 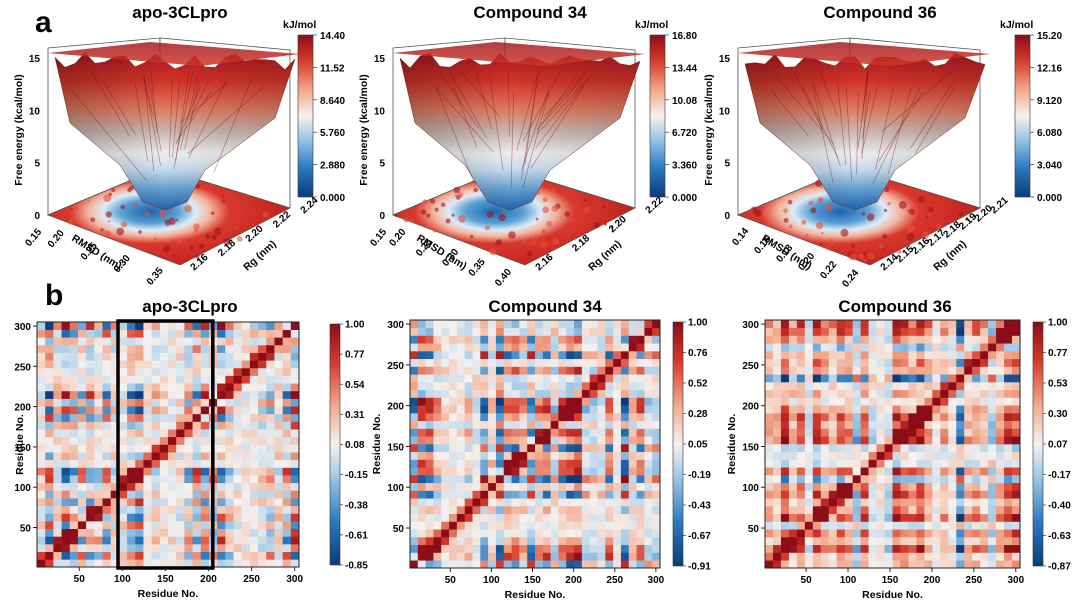 I want to click on fel-y-tick: 2.21, so click(x=1000, y=205).